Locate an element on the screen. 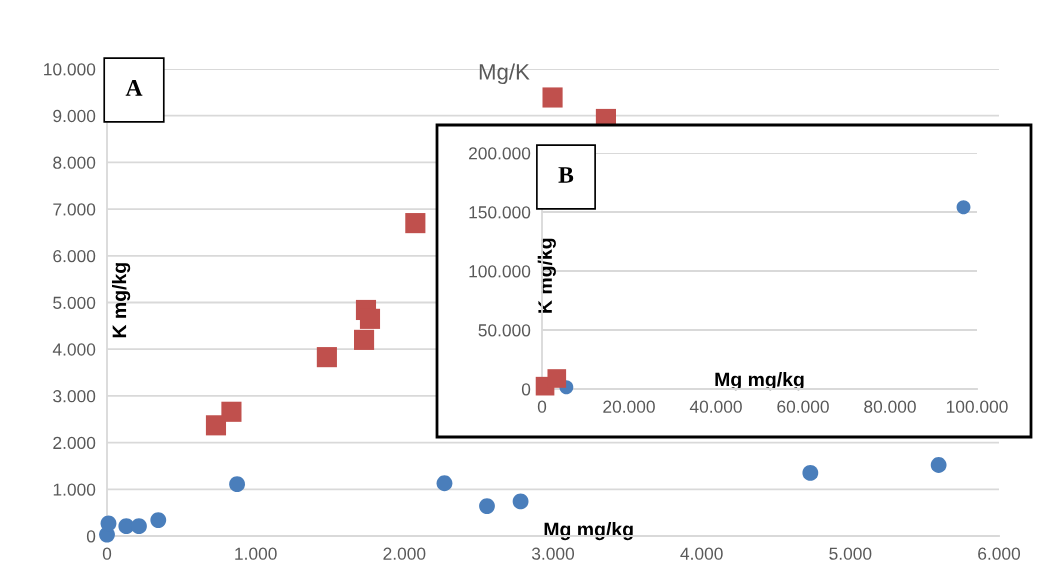  y-tick-label: 4.000 is located at coordinates (74, 349).